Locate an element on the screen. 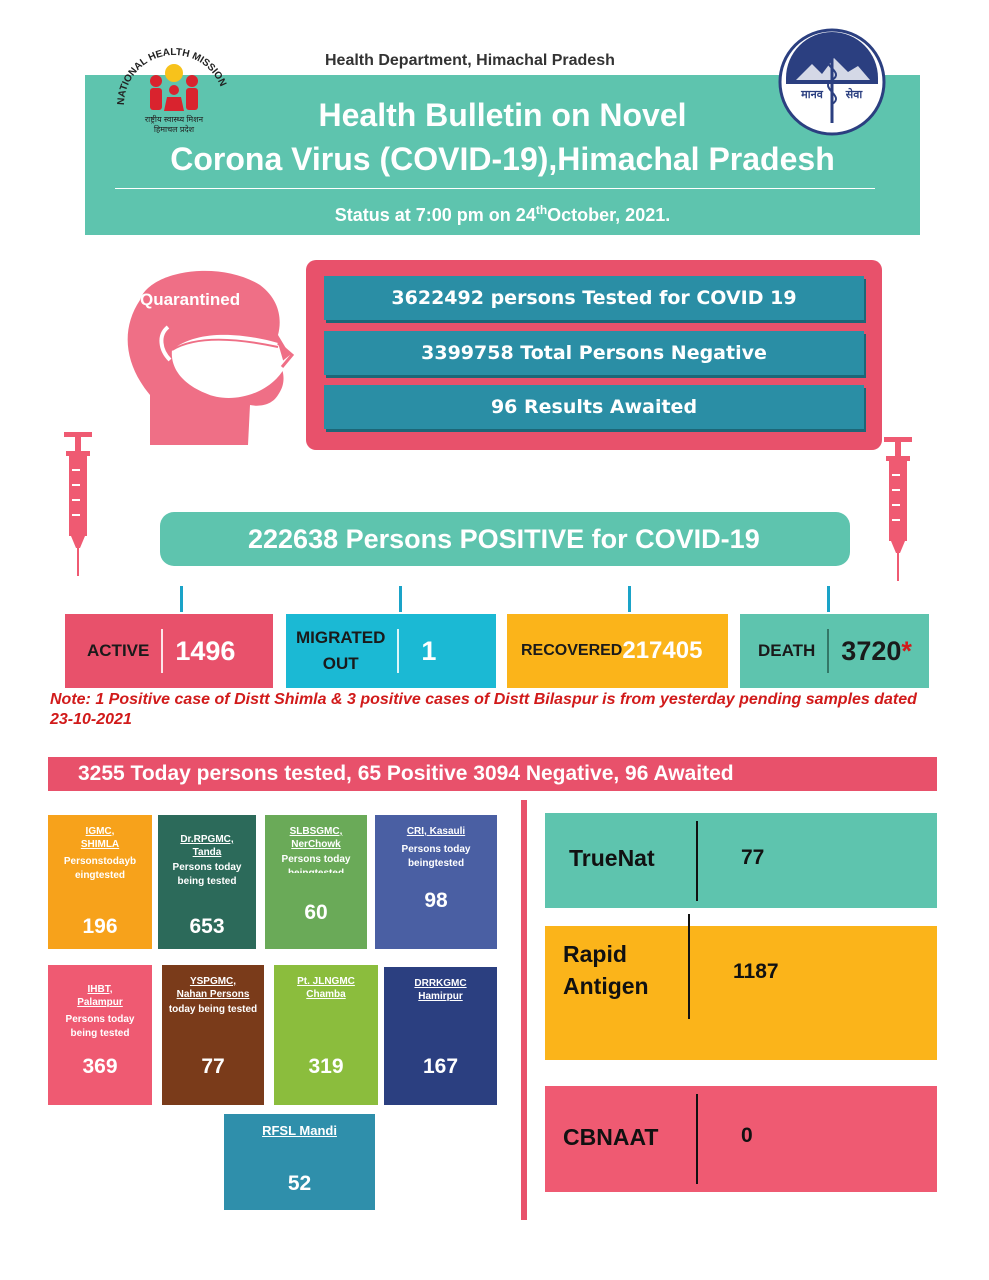  centre-tile-igmc: IGMC, SHIMLA Personstodayb eingtested 196 is located at coordinates (100, 882).